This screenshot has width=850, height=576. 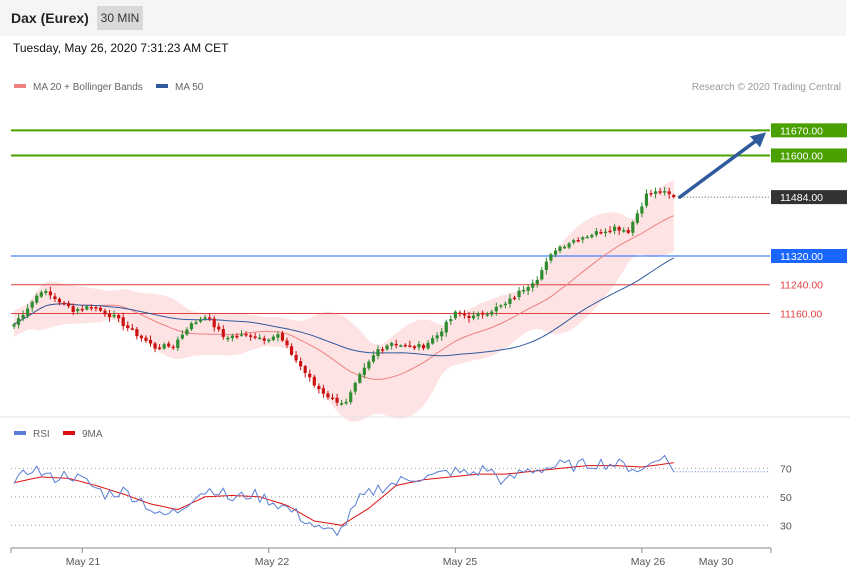 I want to click on x-tick-label: May 30, so click(x=716, y=562).